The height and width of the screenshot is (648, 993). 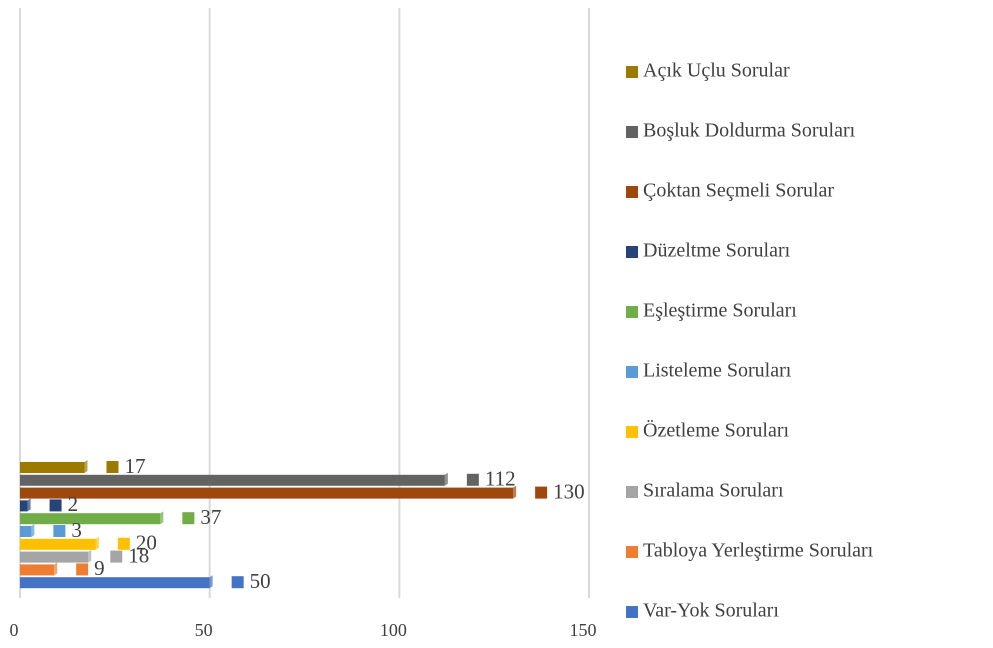 I want to click on data-label: 50, so click(x=260, y=581).